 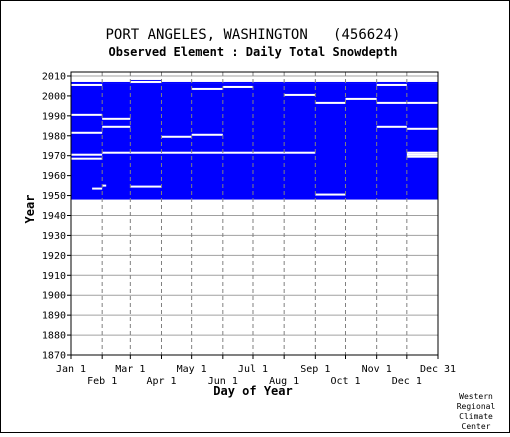 What do you see at coordinates (476, 396) in the screenshot?
I see `credit-line: Western` at bounding box center [476, 396].